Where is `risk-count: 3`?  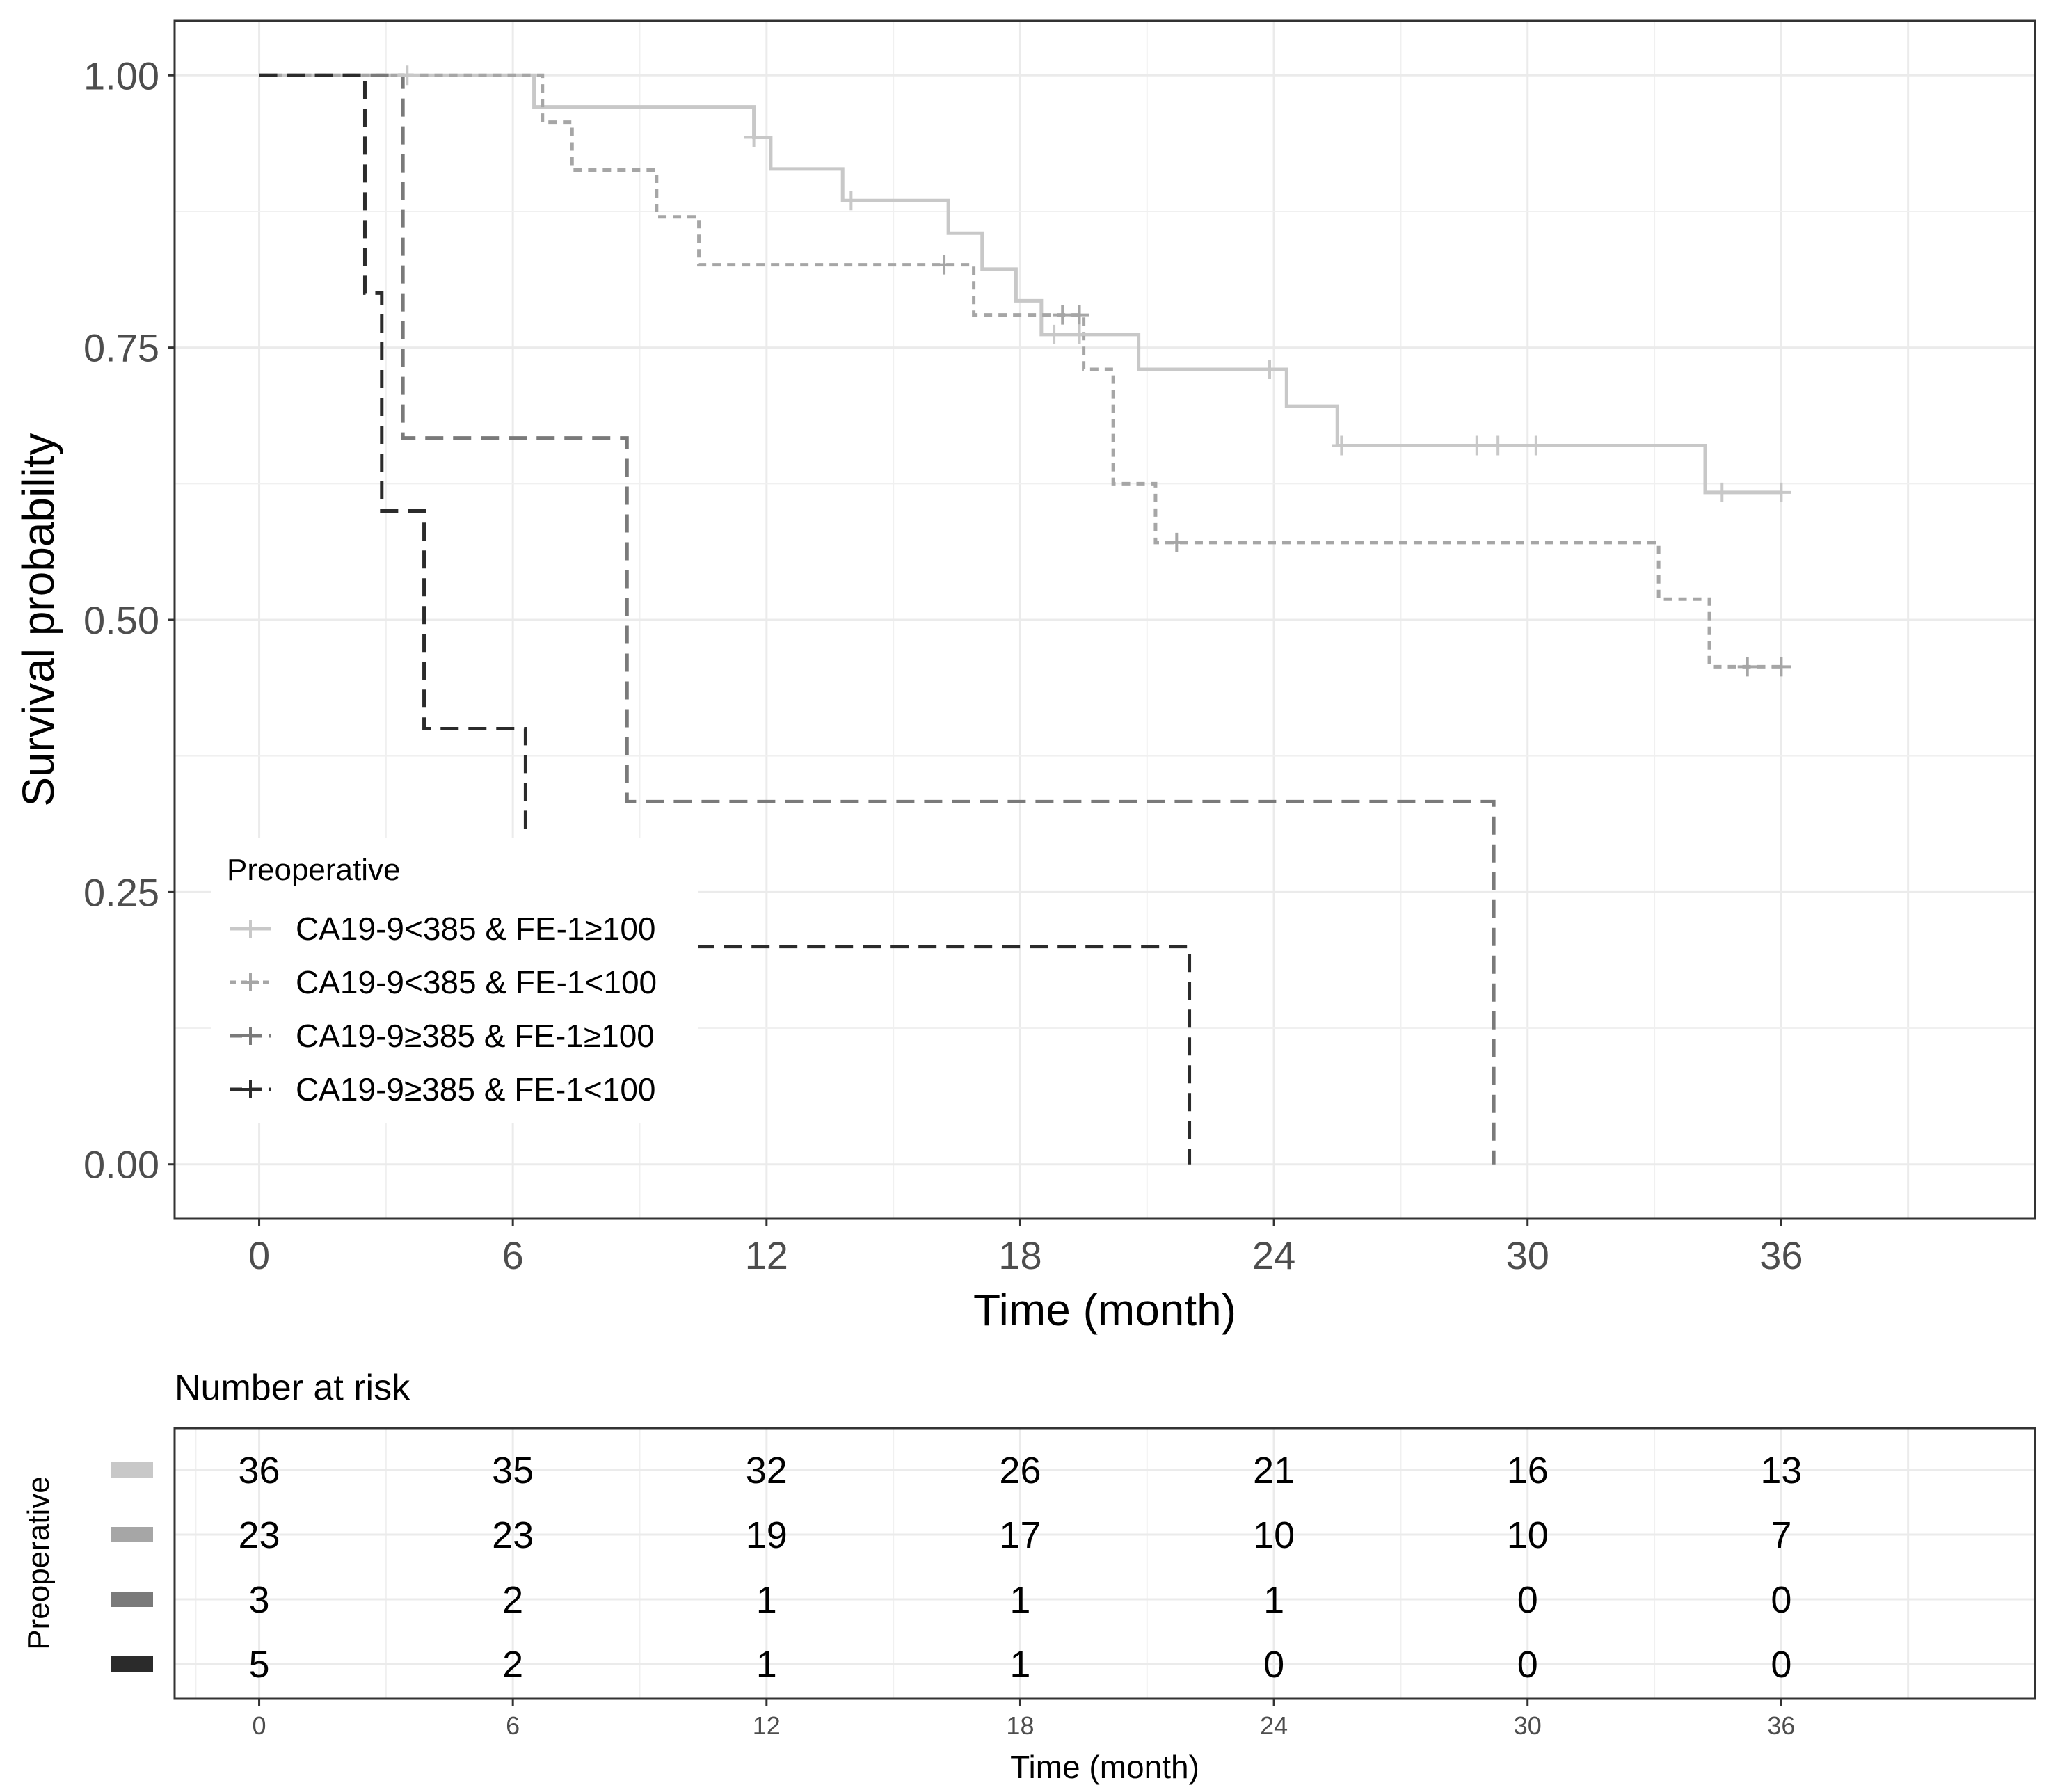
risk-count: 3 is located at coordinates (259, 1600).